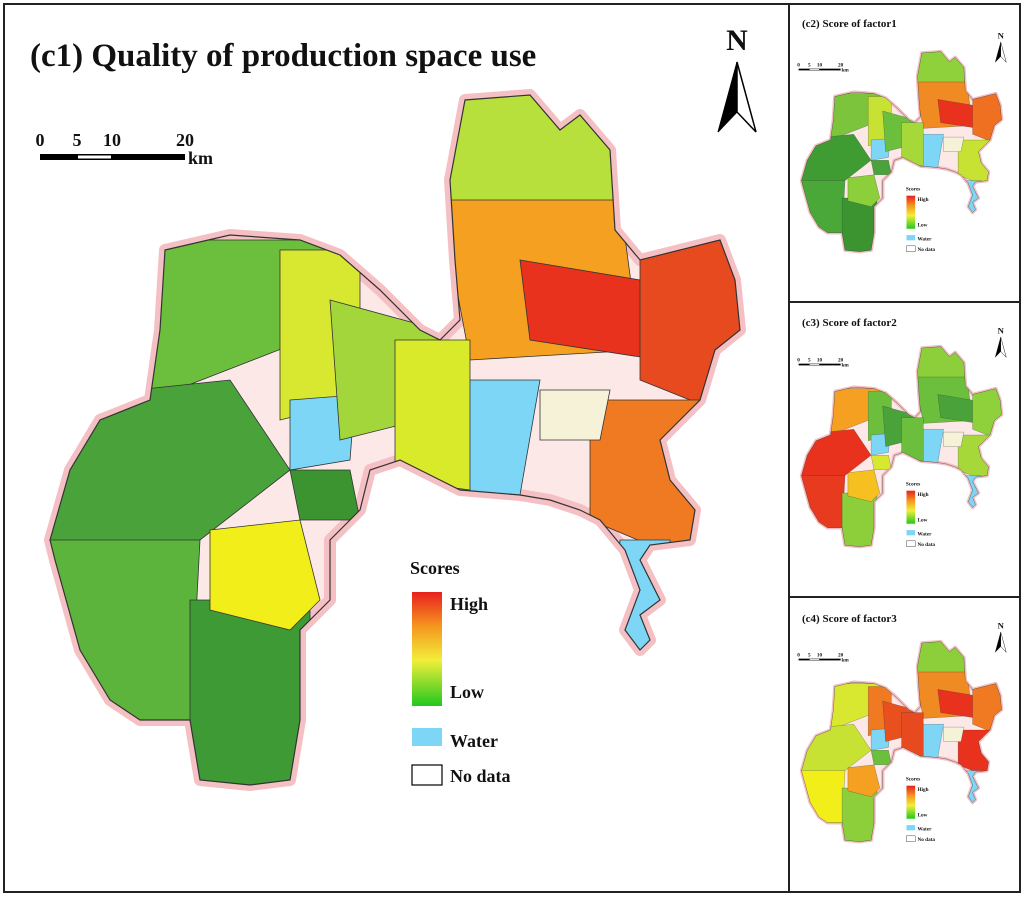  Describe the element at coordinates (849, 619) in the screenshot. I see `panel-title: (c4) Score of factor3` at that location.